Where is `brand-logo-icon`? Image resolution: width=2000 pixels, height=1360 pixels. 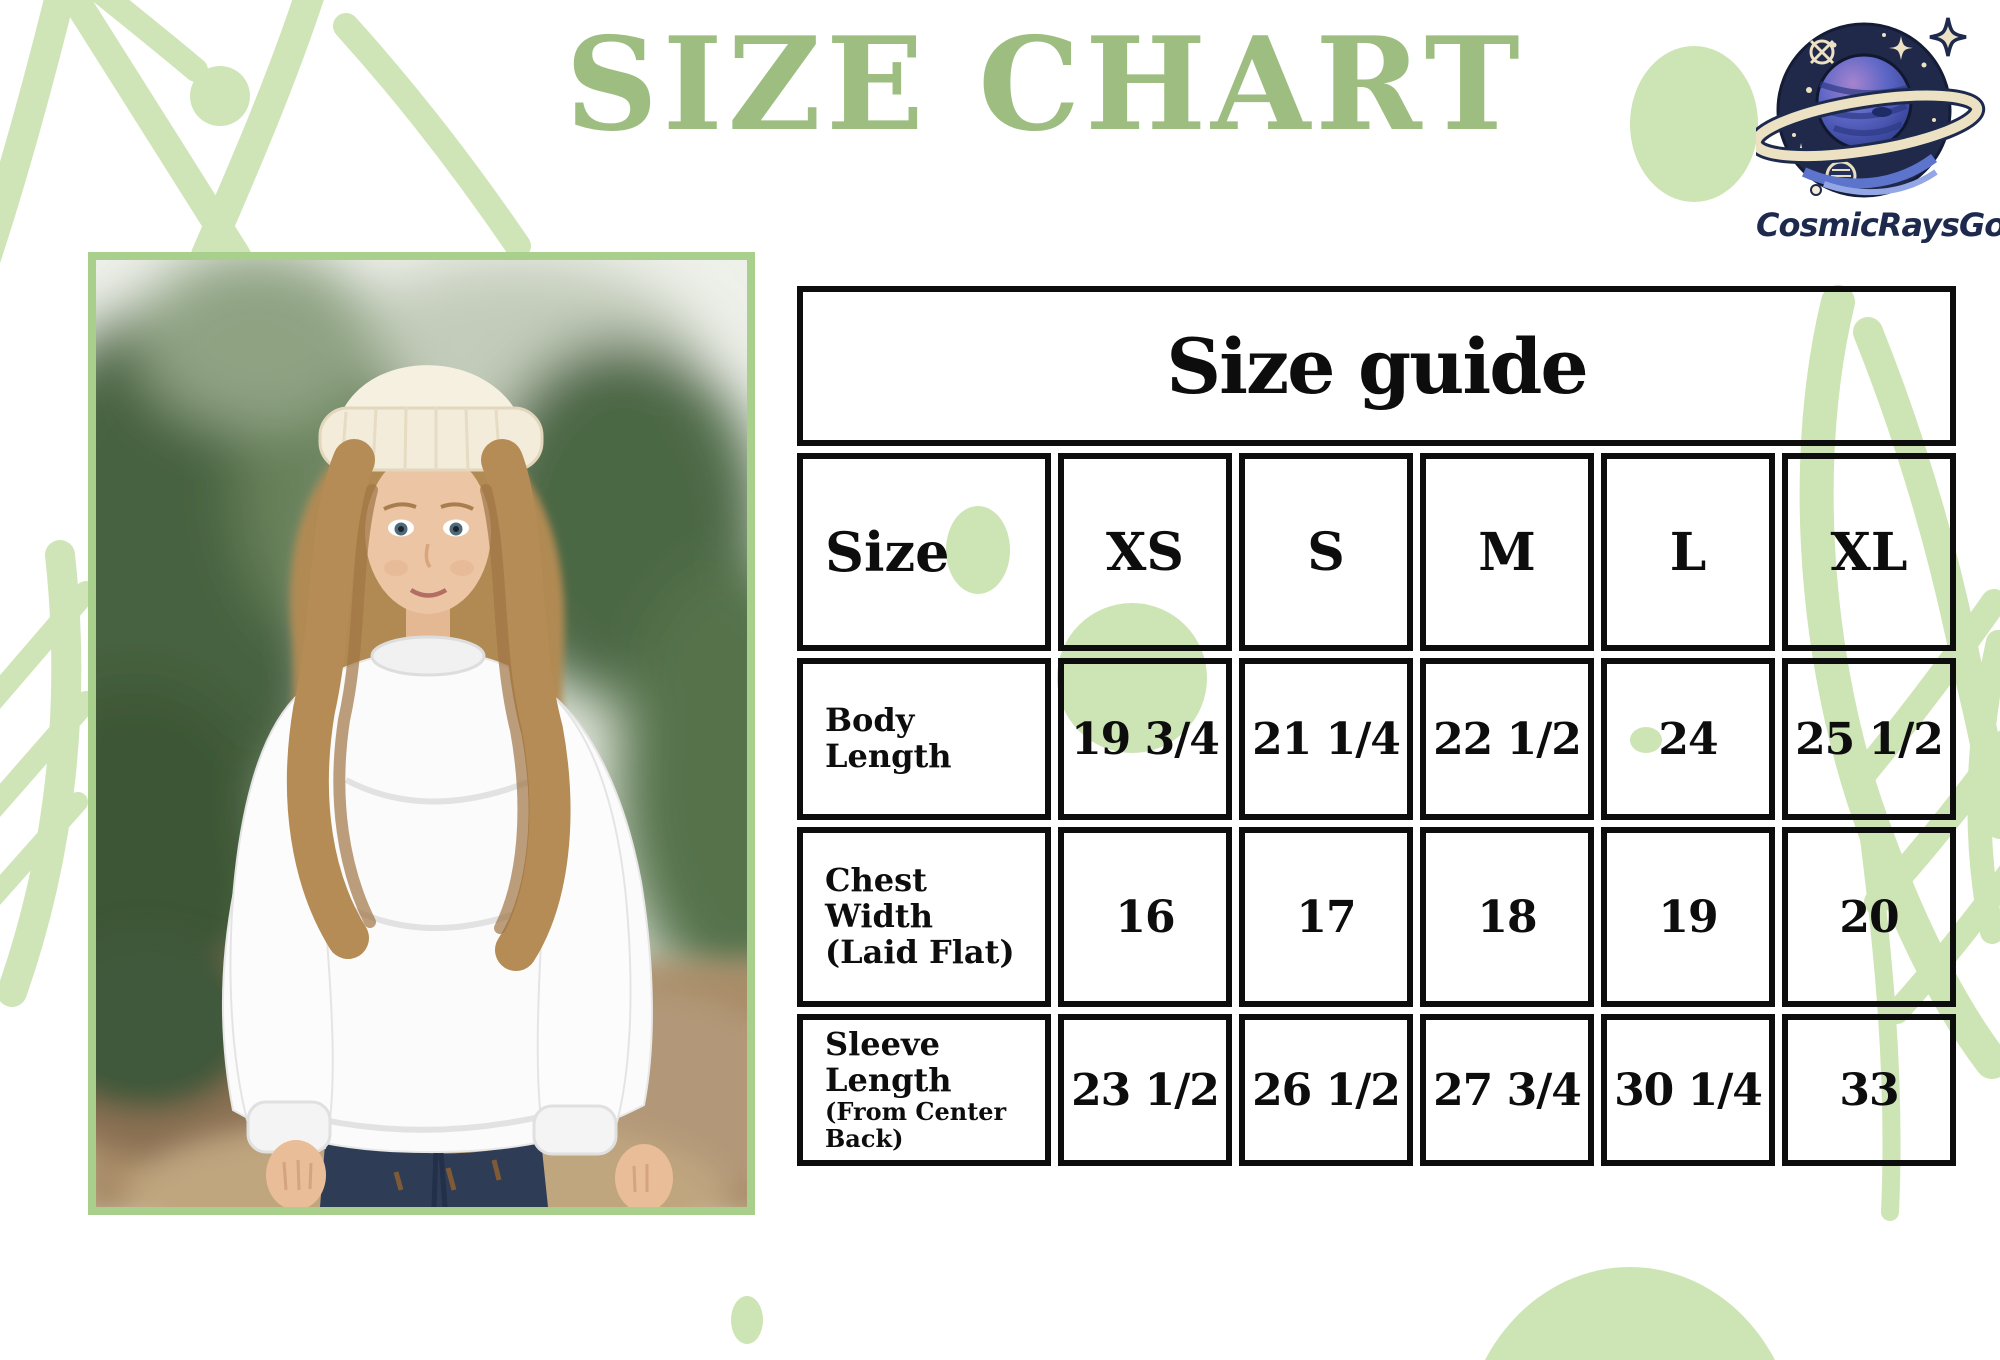
brand-logo-icon is located at coordinates (1871, 107).